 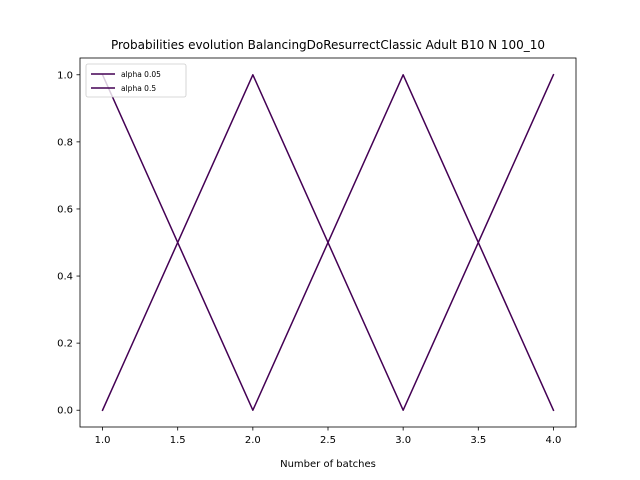 I want to click on y-tick-label: 0.6, so click(x=65, y=209).